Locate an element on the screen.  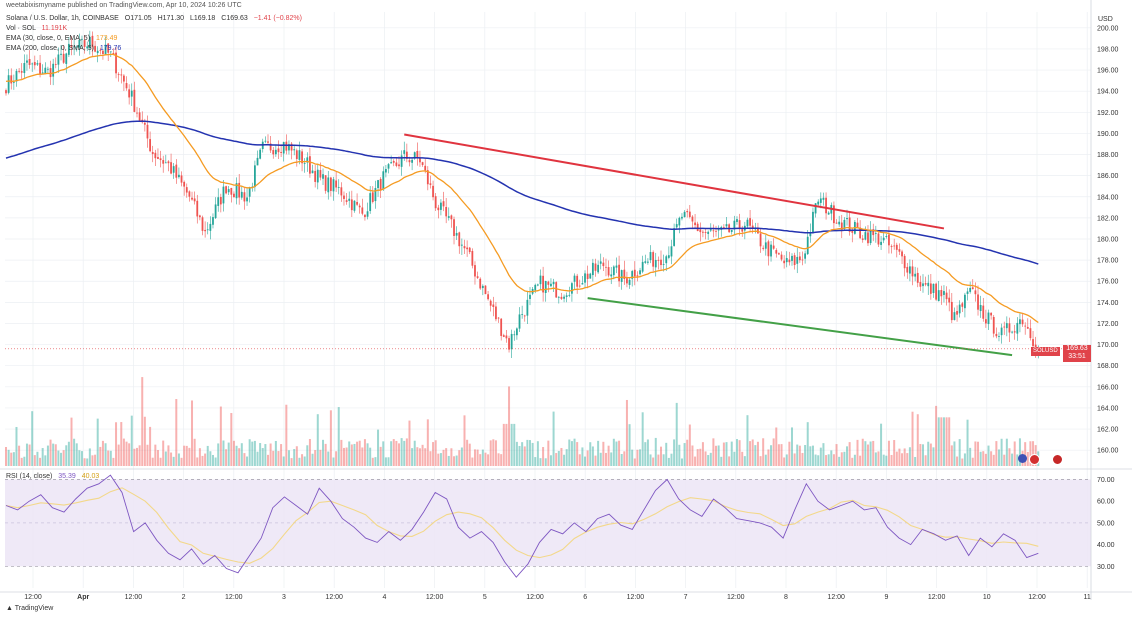
rsi-tick-label: 40.00 is located at coordinates (1106, 545).